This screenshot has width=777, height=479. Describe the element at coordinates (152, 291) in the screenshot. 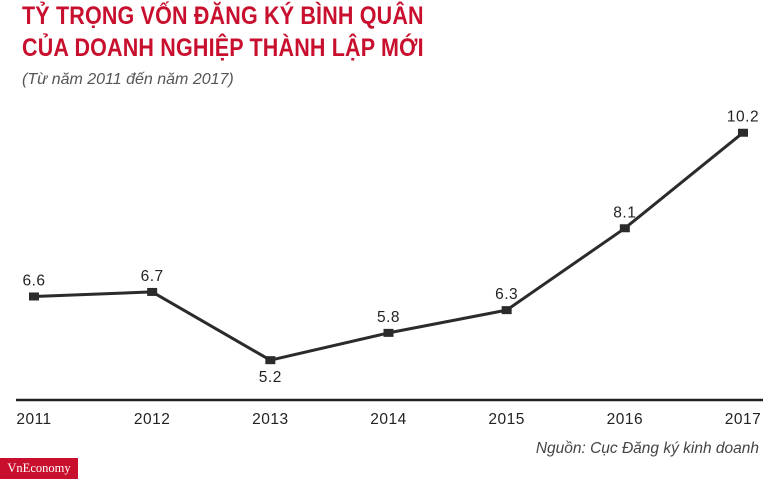

I see `data-point-2012` at that location.